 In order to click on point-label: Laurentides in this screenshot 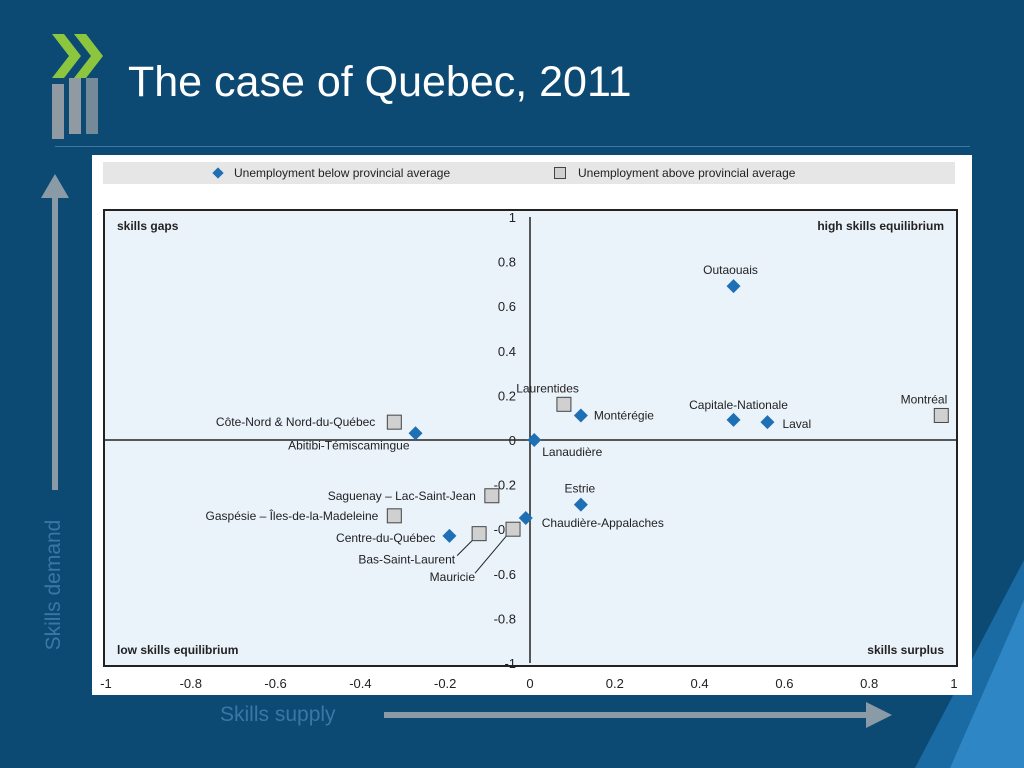, I will do `click(547, 388)`.